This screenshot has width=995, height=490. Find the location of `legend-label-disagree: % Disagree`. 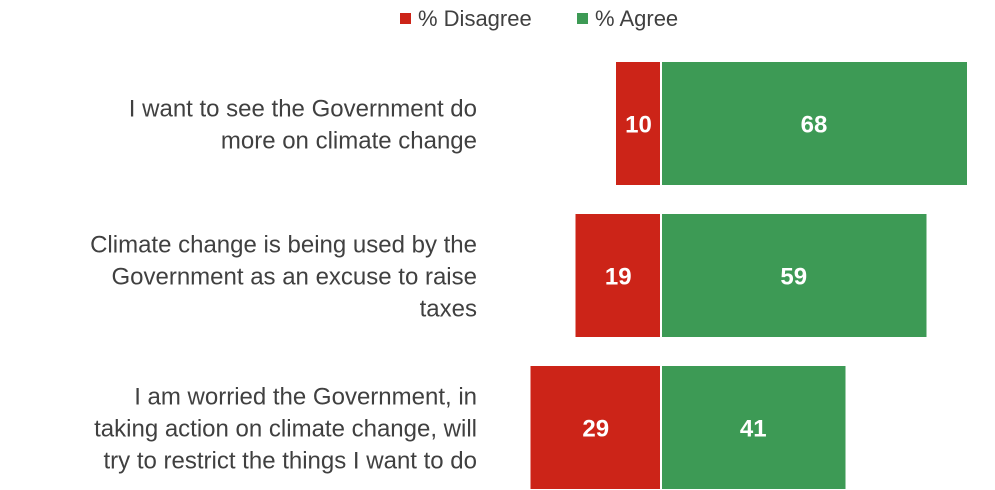

legend-label-disagree: % Disagree is located at coordinates (475, 18).